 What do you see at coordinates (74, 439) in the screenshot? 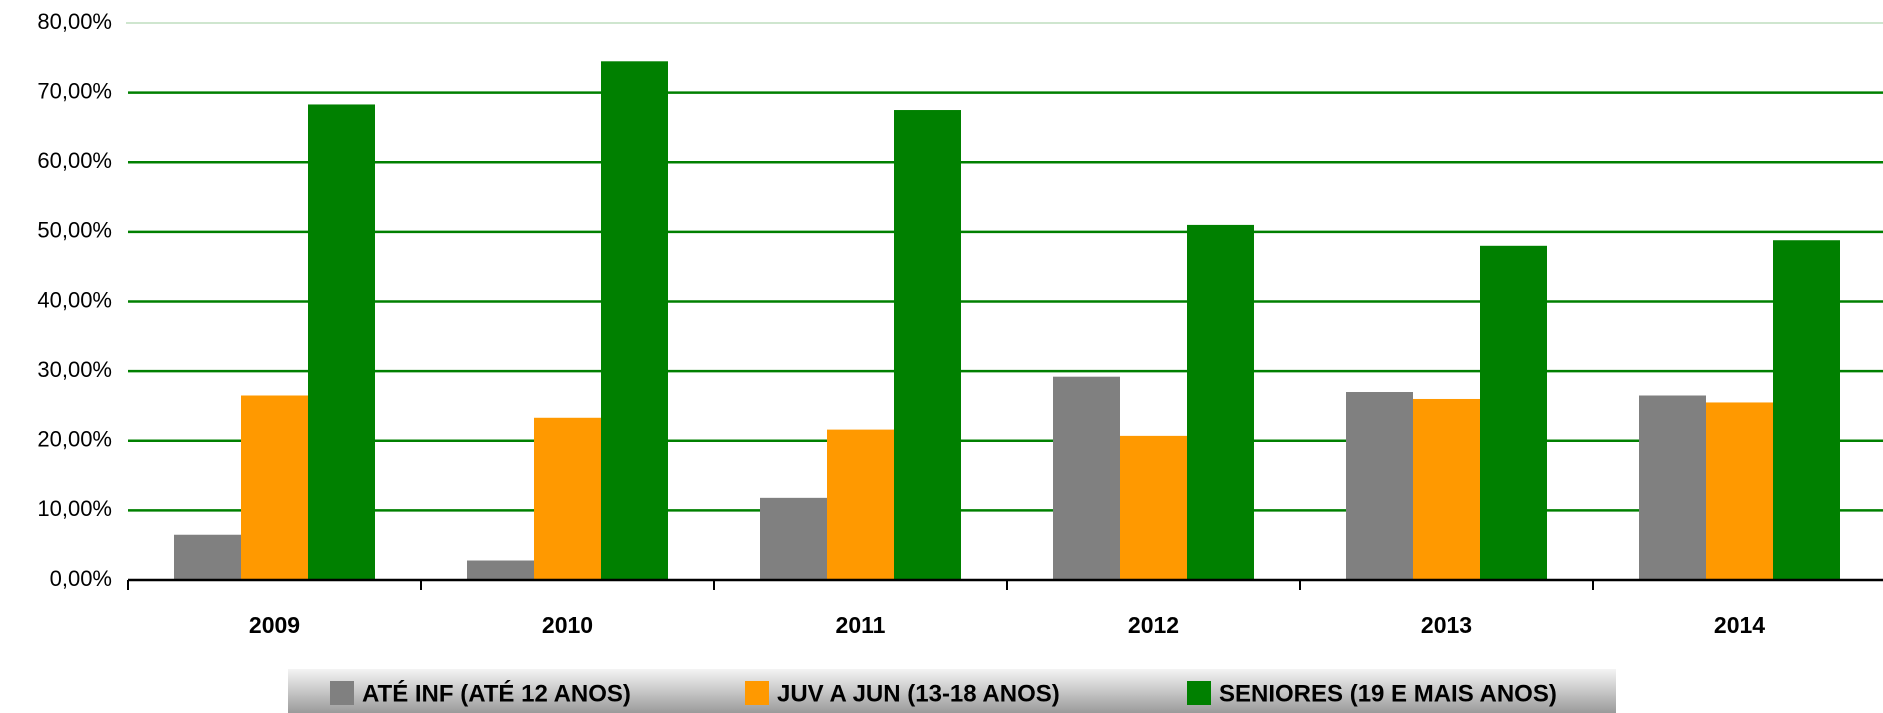
I see `y-tick-label: 20,00%` at bounding box center [74, 439].